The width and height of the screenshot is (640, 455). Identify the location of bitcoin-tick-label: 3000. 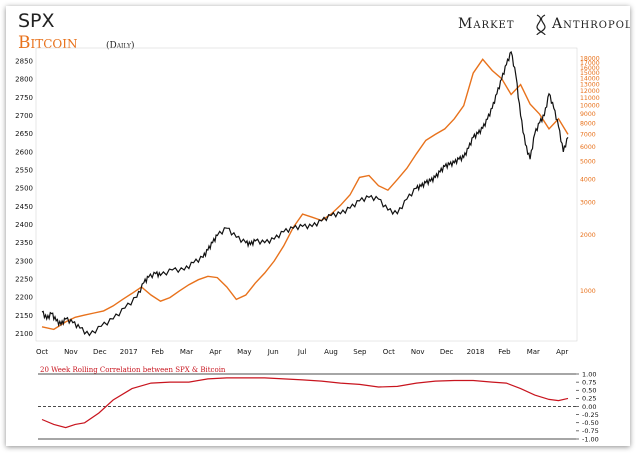
(588, 203).